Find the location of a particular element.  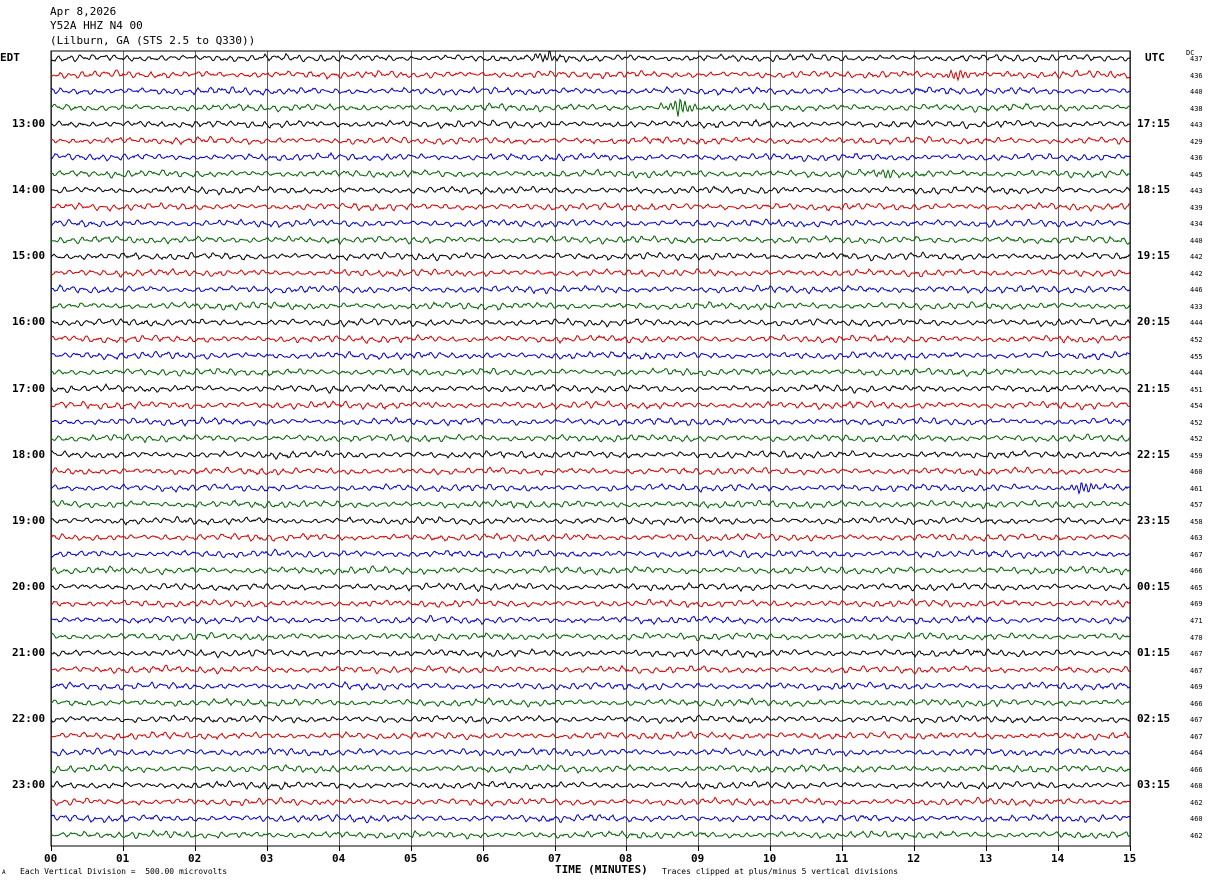

x-tick-label: 03 is located at coordinates (267, 858).